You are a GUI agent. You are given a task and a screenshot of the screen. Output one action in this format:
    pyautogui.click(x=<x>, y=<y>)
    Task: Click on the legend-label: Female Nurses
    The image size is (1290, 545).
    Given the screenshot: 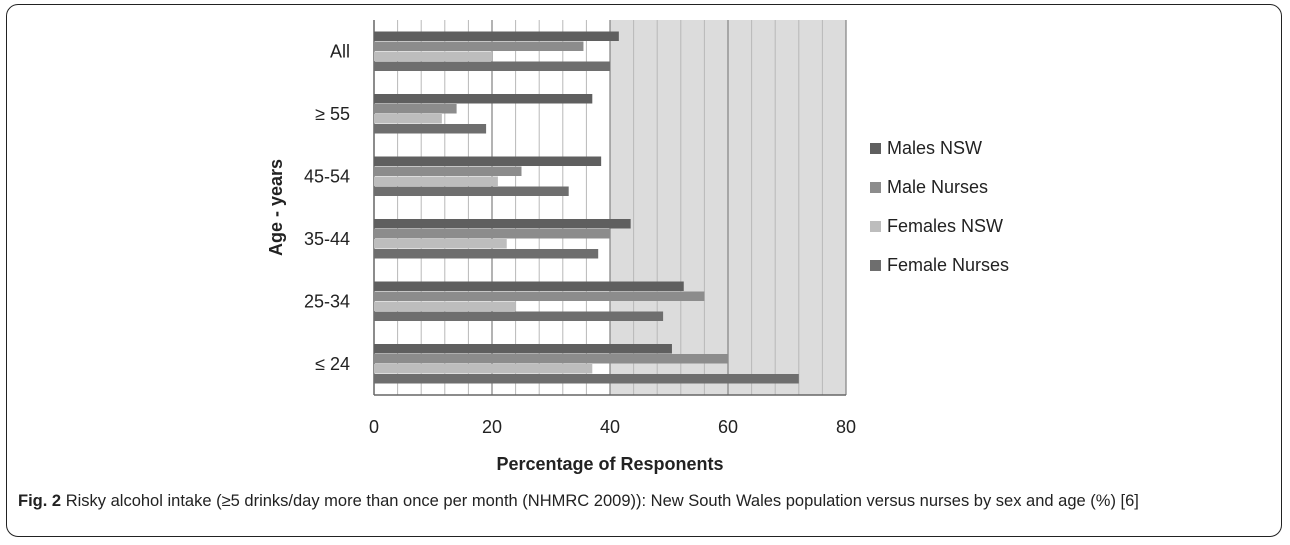 What is the action you would take?
    pyautogui.click(x=948, y=265)
    